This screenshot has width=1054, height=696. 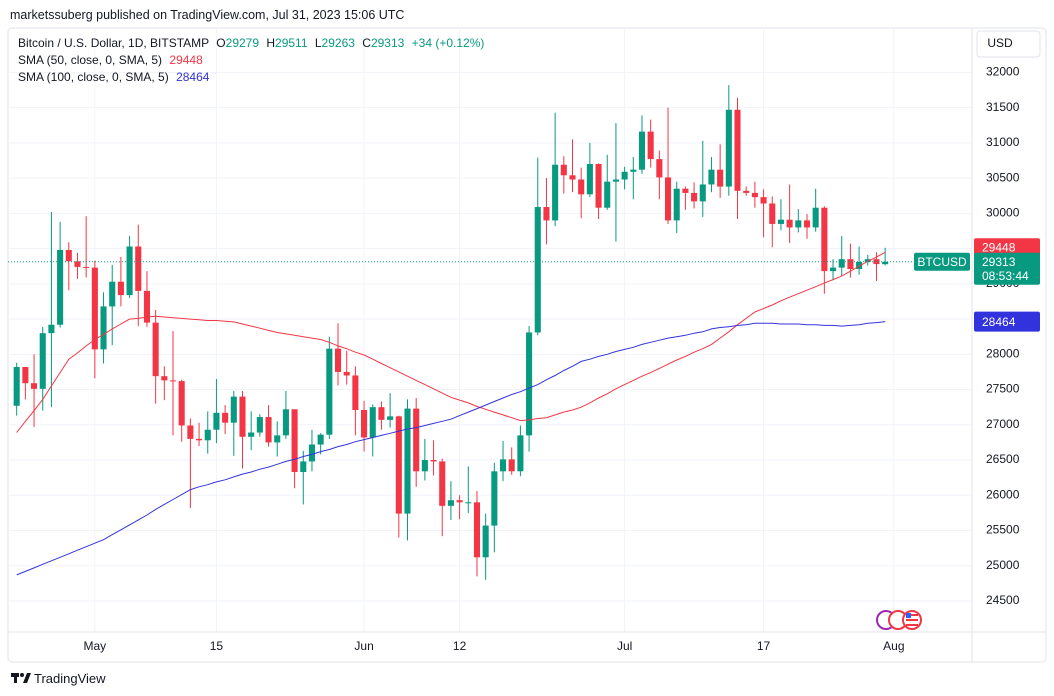 What do you see at coordinates (318, 43) in the screenshot?
I see `ohlc-label: L` at bounding box center [318, 43].